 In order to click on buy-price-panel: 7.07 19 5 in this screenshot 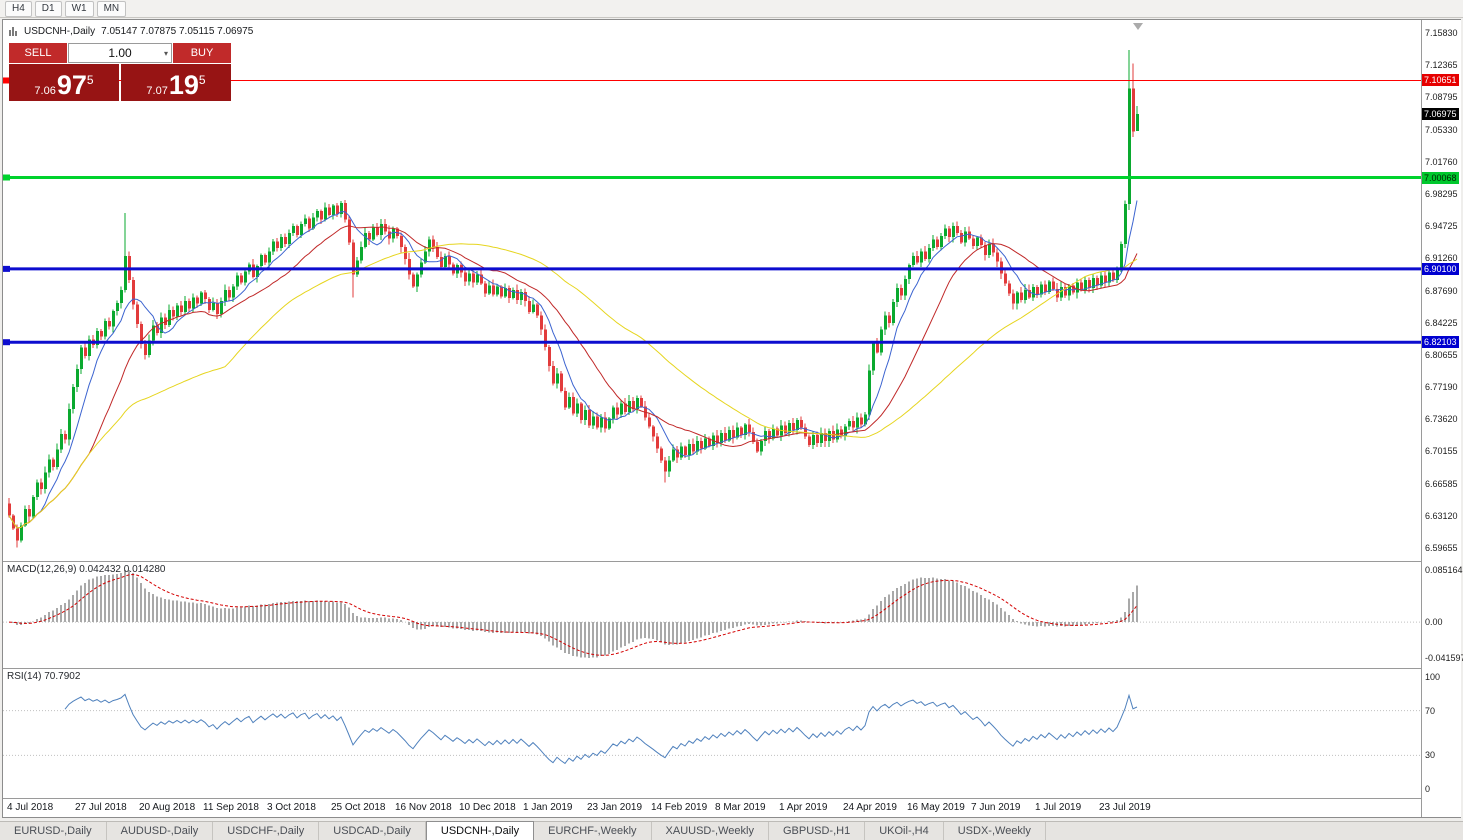, I will do `click(176, 82)`.